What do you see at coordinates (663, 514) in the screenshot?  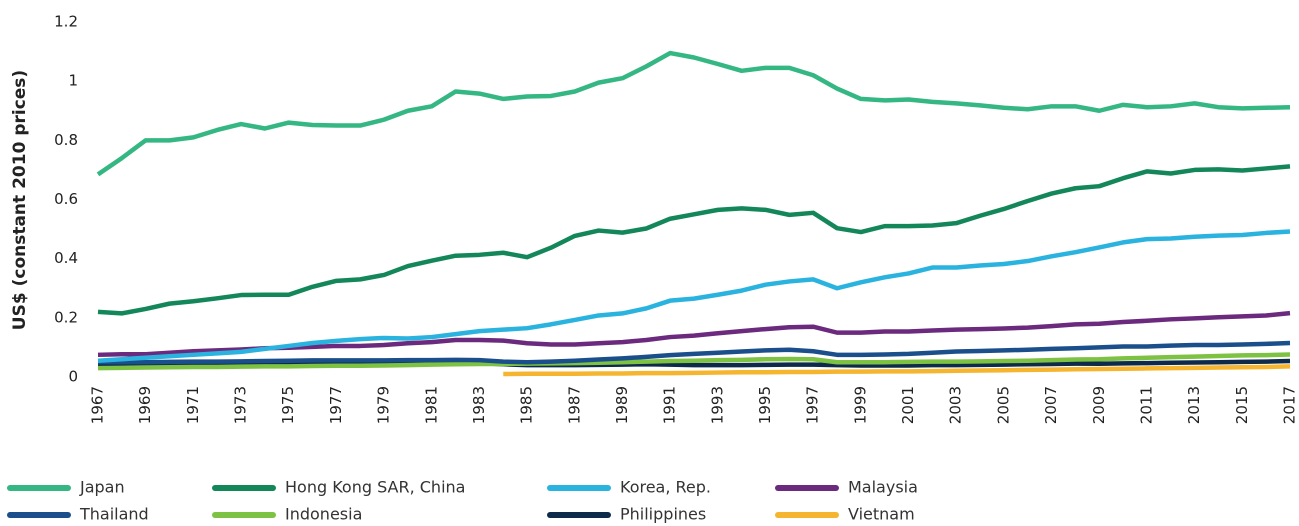 I see `legend-label: Philippines` at bounding box center [663, 514].